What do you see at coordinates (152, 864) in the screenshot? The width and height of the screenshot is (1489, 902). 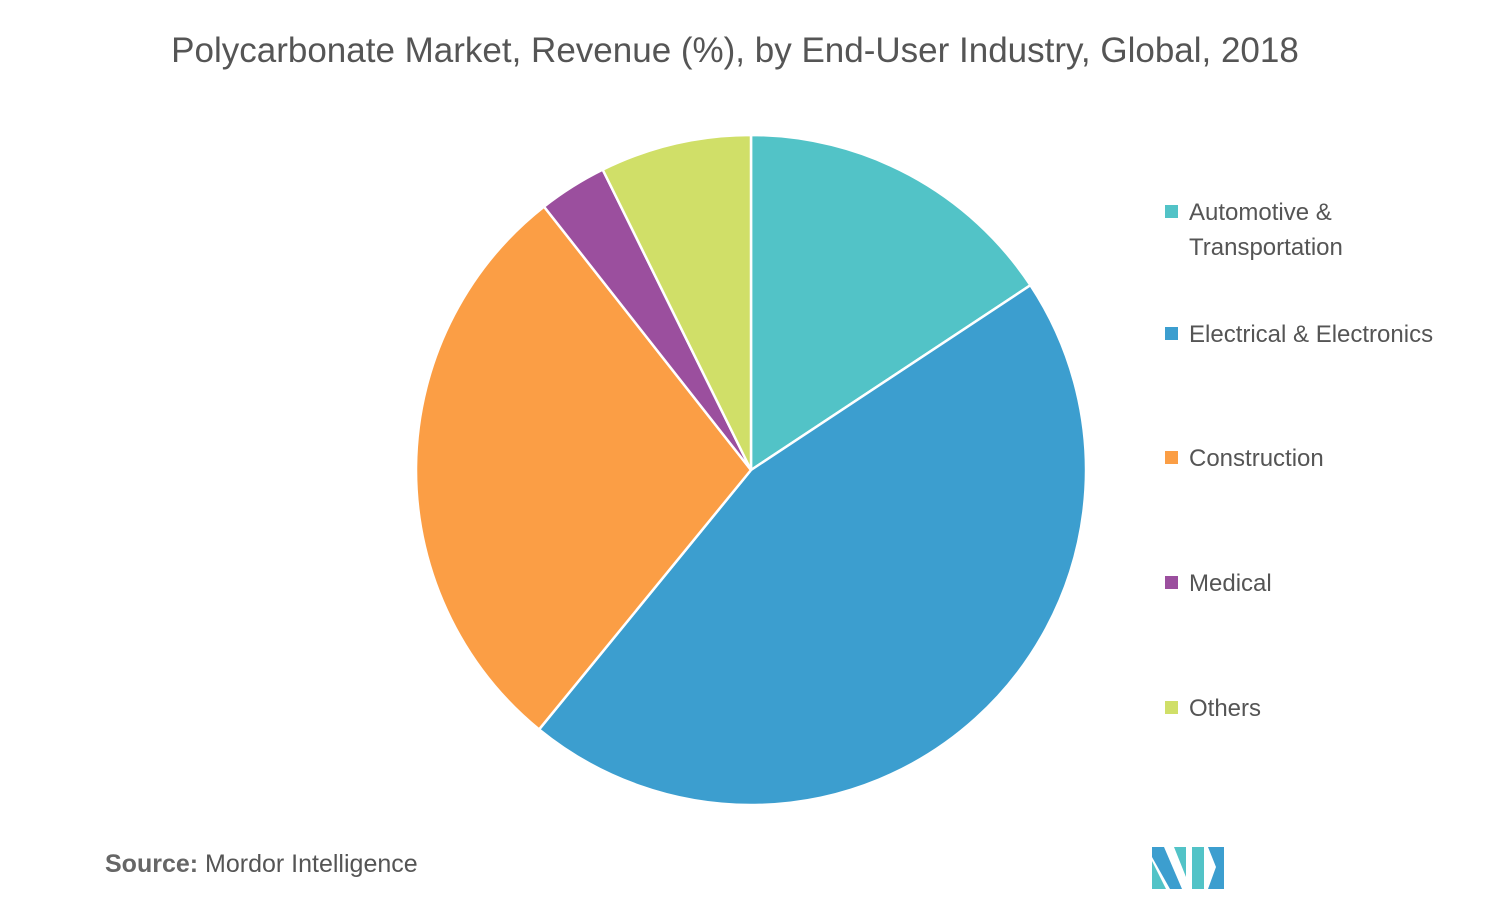 I see `source-label: Source:` at bounding box center [152, 864].